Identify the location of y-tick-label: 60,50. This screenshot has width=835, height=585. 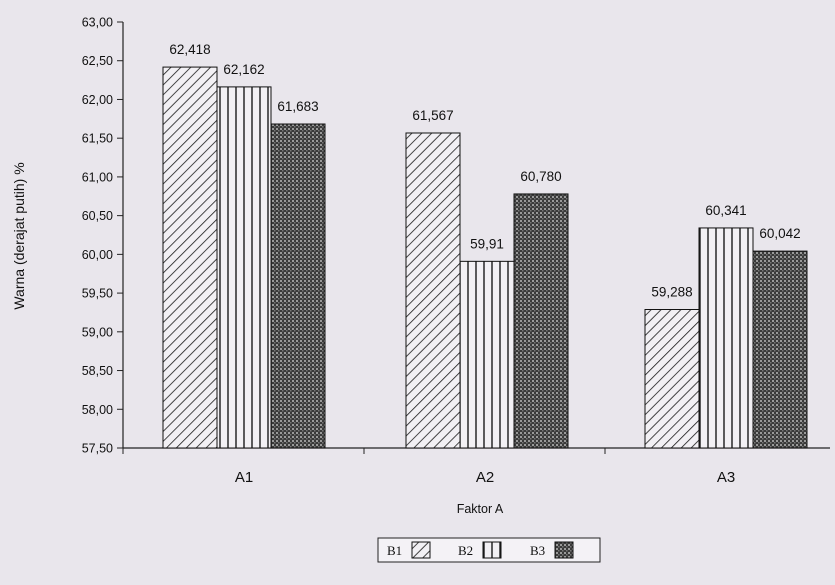
(97, 216).